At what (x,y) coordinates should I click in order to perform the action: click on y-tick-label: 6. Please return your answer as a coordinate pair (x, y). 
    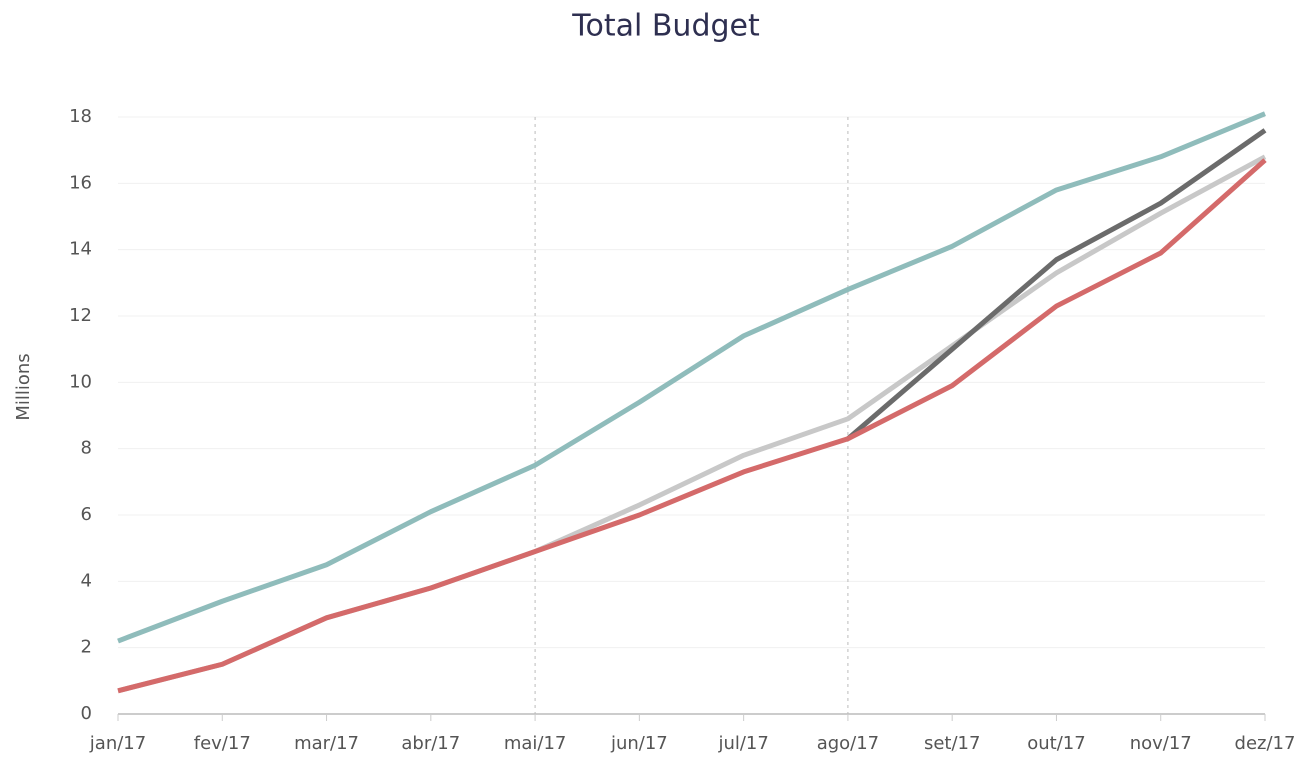
    Looking at the image, I should click on (86, 514).